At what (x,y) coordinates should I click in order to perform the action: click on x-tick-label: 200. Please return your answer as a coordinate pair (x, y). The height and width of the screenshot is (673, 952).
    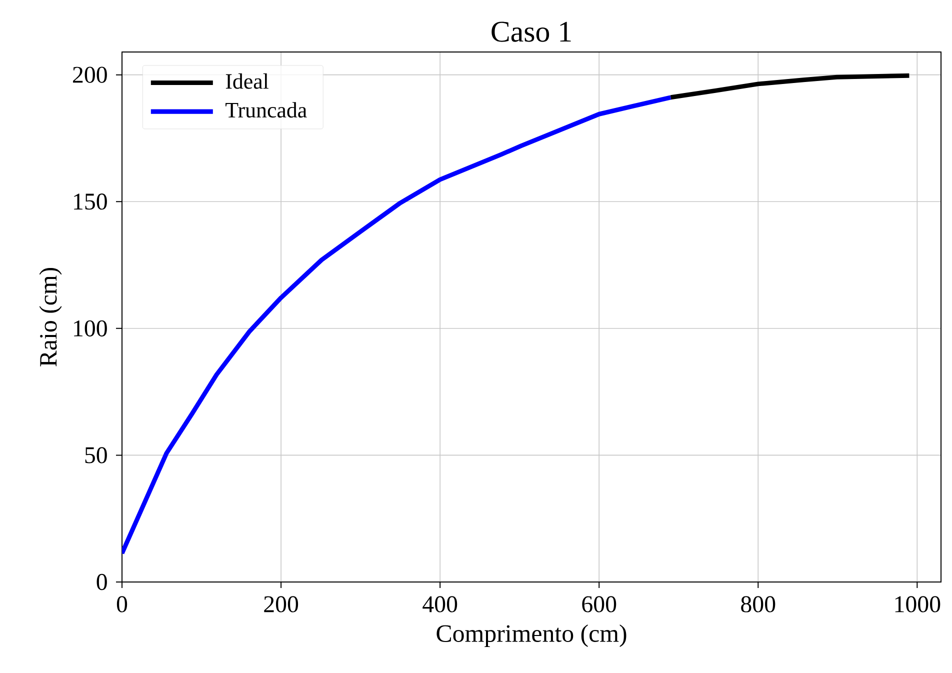
    Looking at the image, I should click on (281, 604).